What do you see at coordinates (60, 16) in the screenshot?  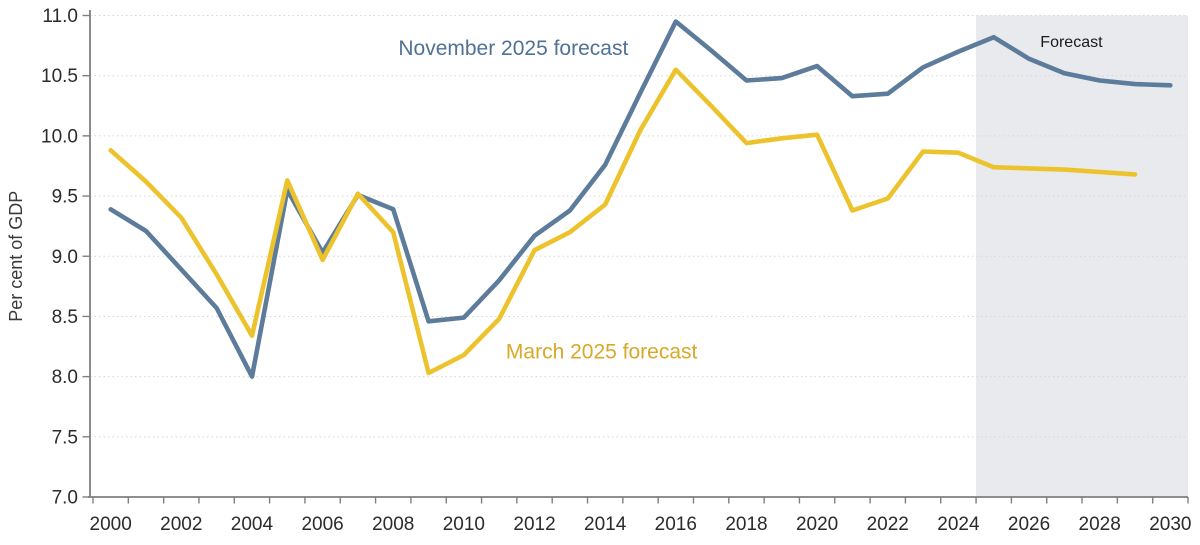 I see `y-tick-label: 11.0` at bounding box center [60, 16].